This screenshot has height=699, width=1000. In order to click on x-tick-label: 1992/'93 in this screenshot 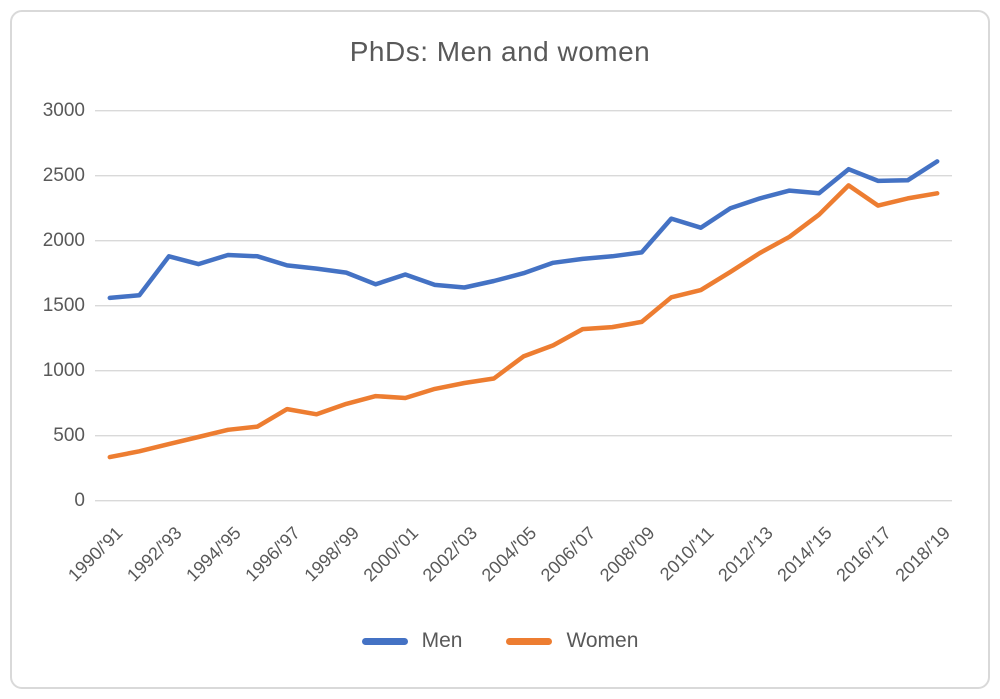, I will do `click(154, 554)`.